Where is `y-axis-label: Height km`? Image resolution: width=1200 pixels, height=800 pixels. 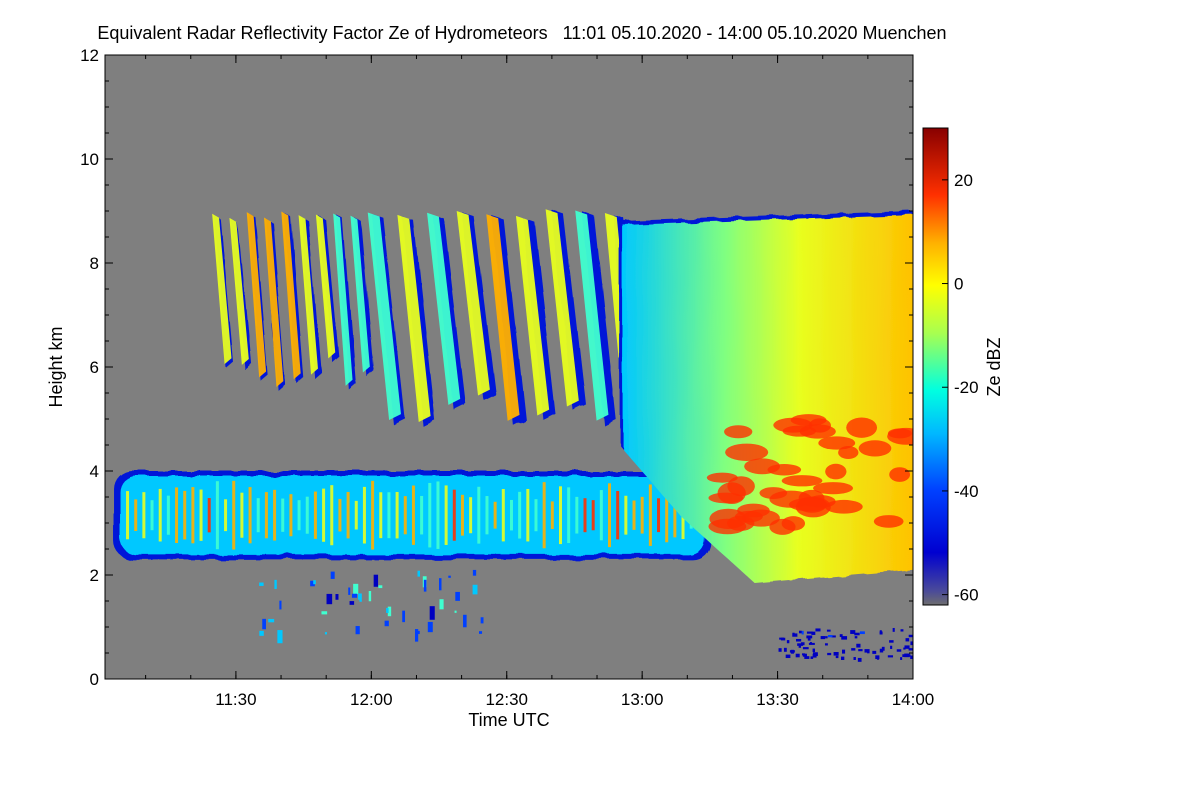 y-axis-label: Height km is located at coordinates (56, 366).